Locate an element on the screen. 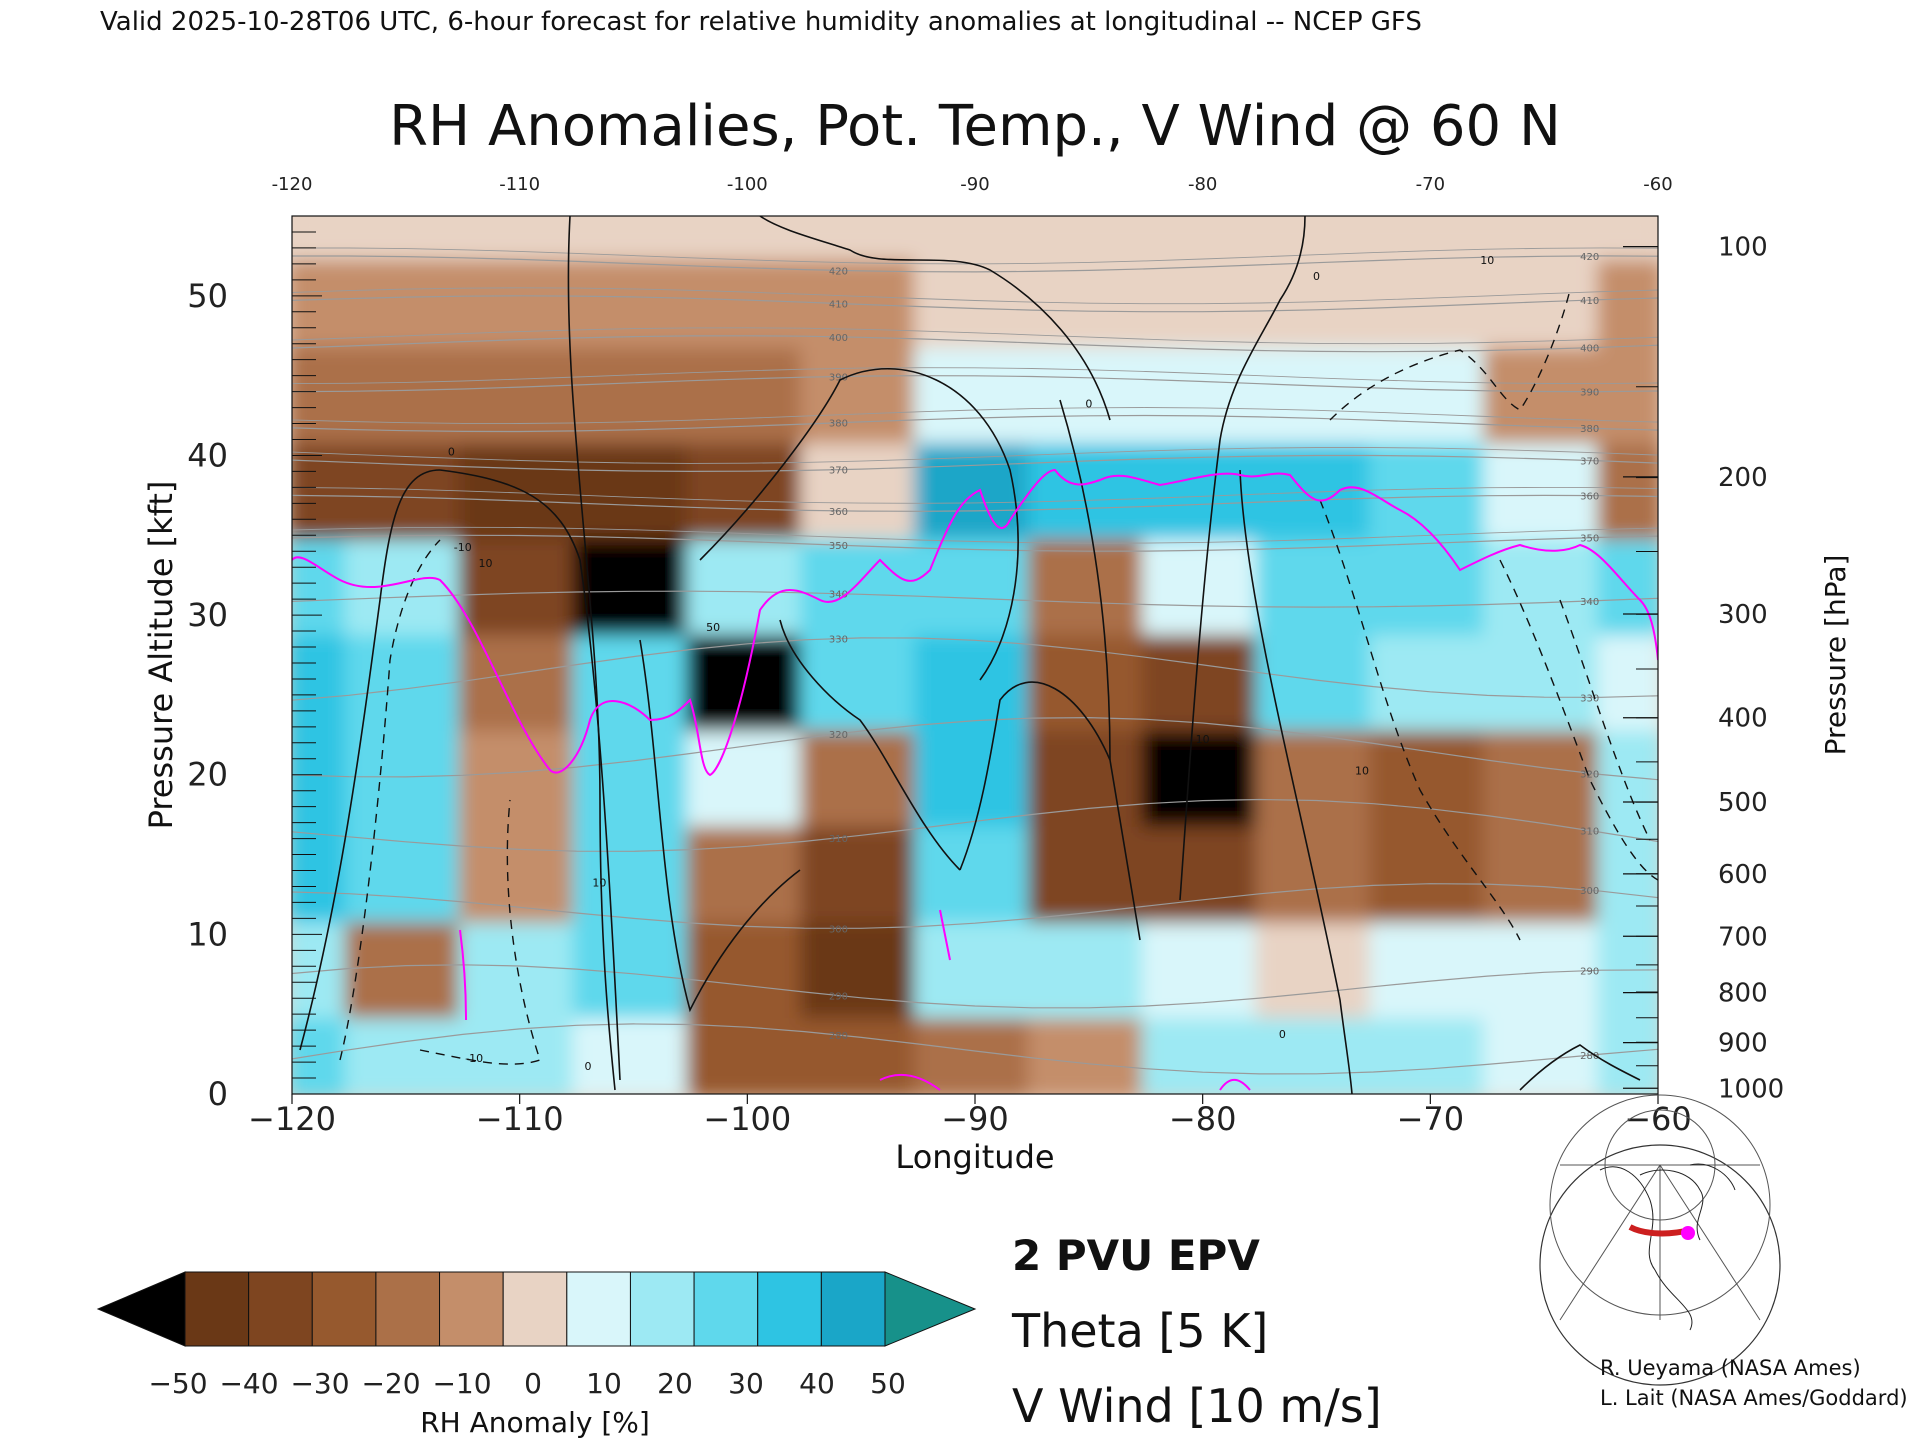 Image resolution: width=1920 pixels, height=1440 pixels. theta-contour-label: 320 is located at coordinates (838, 735).